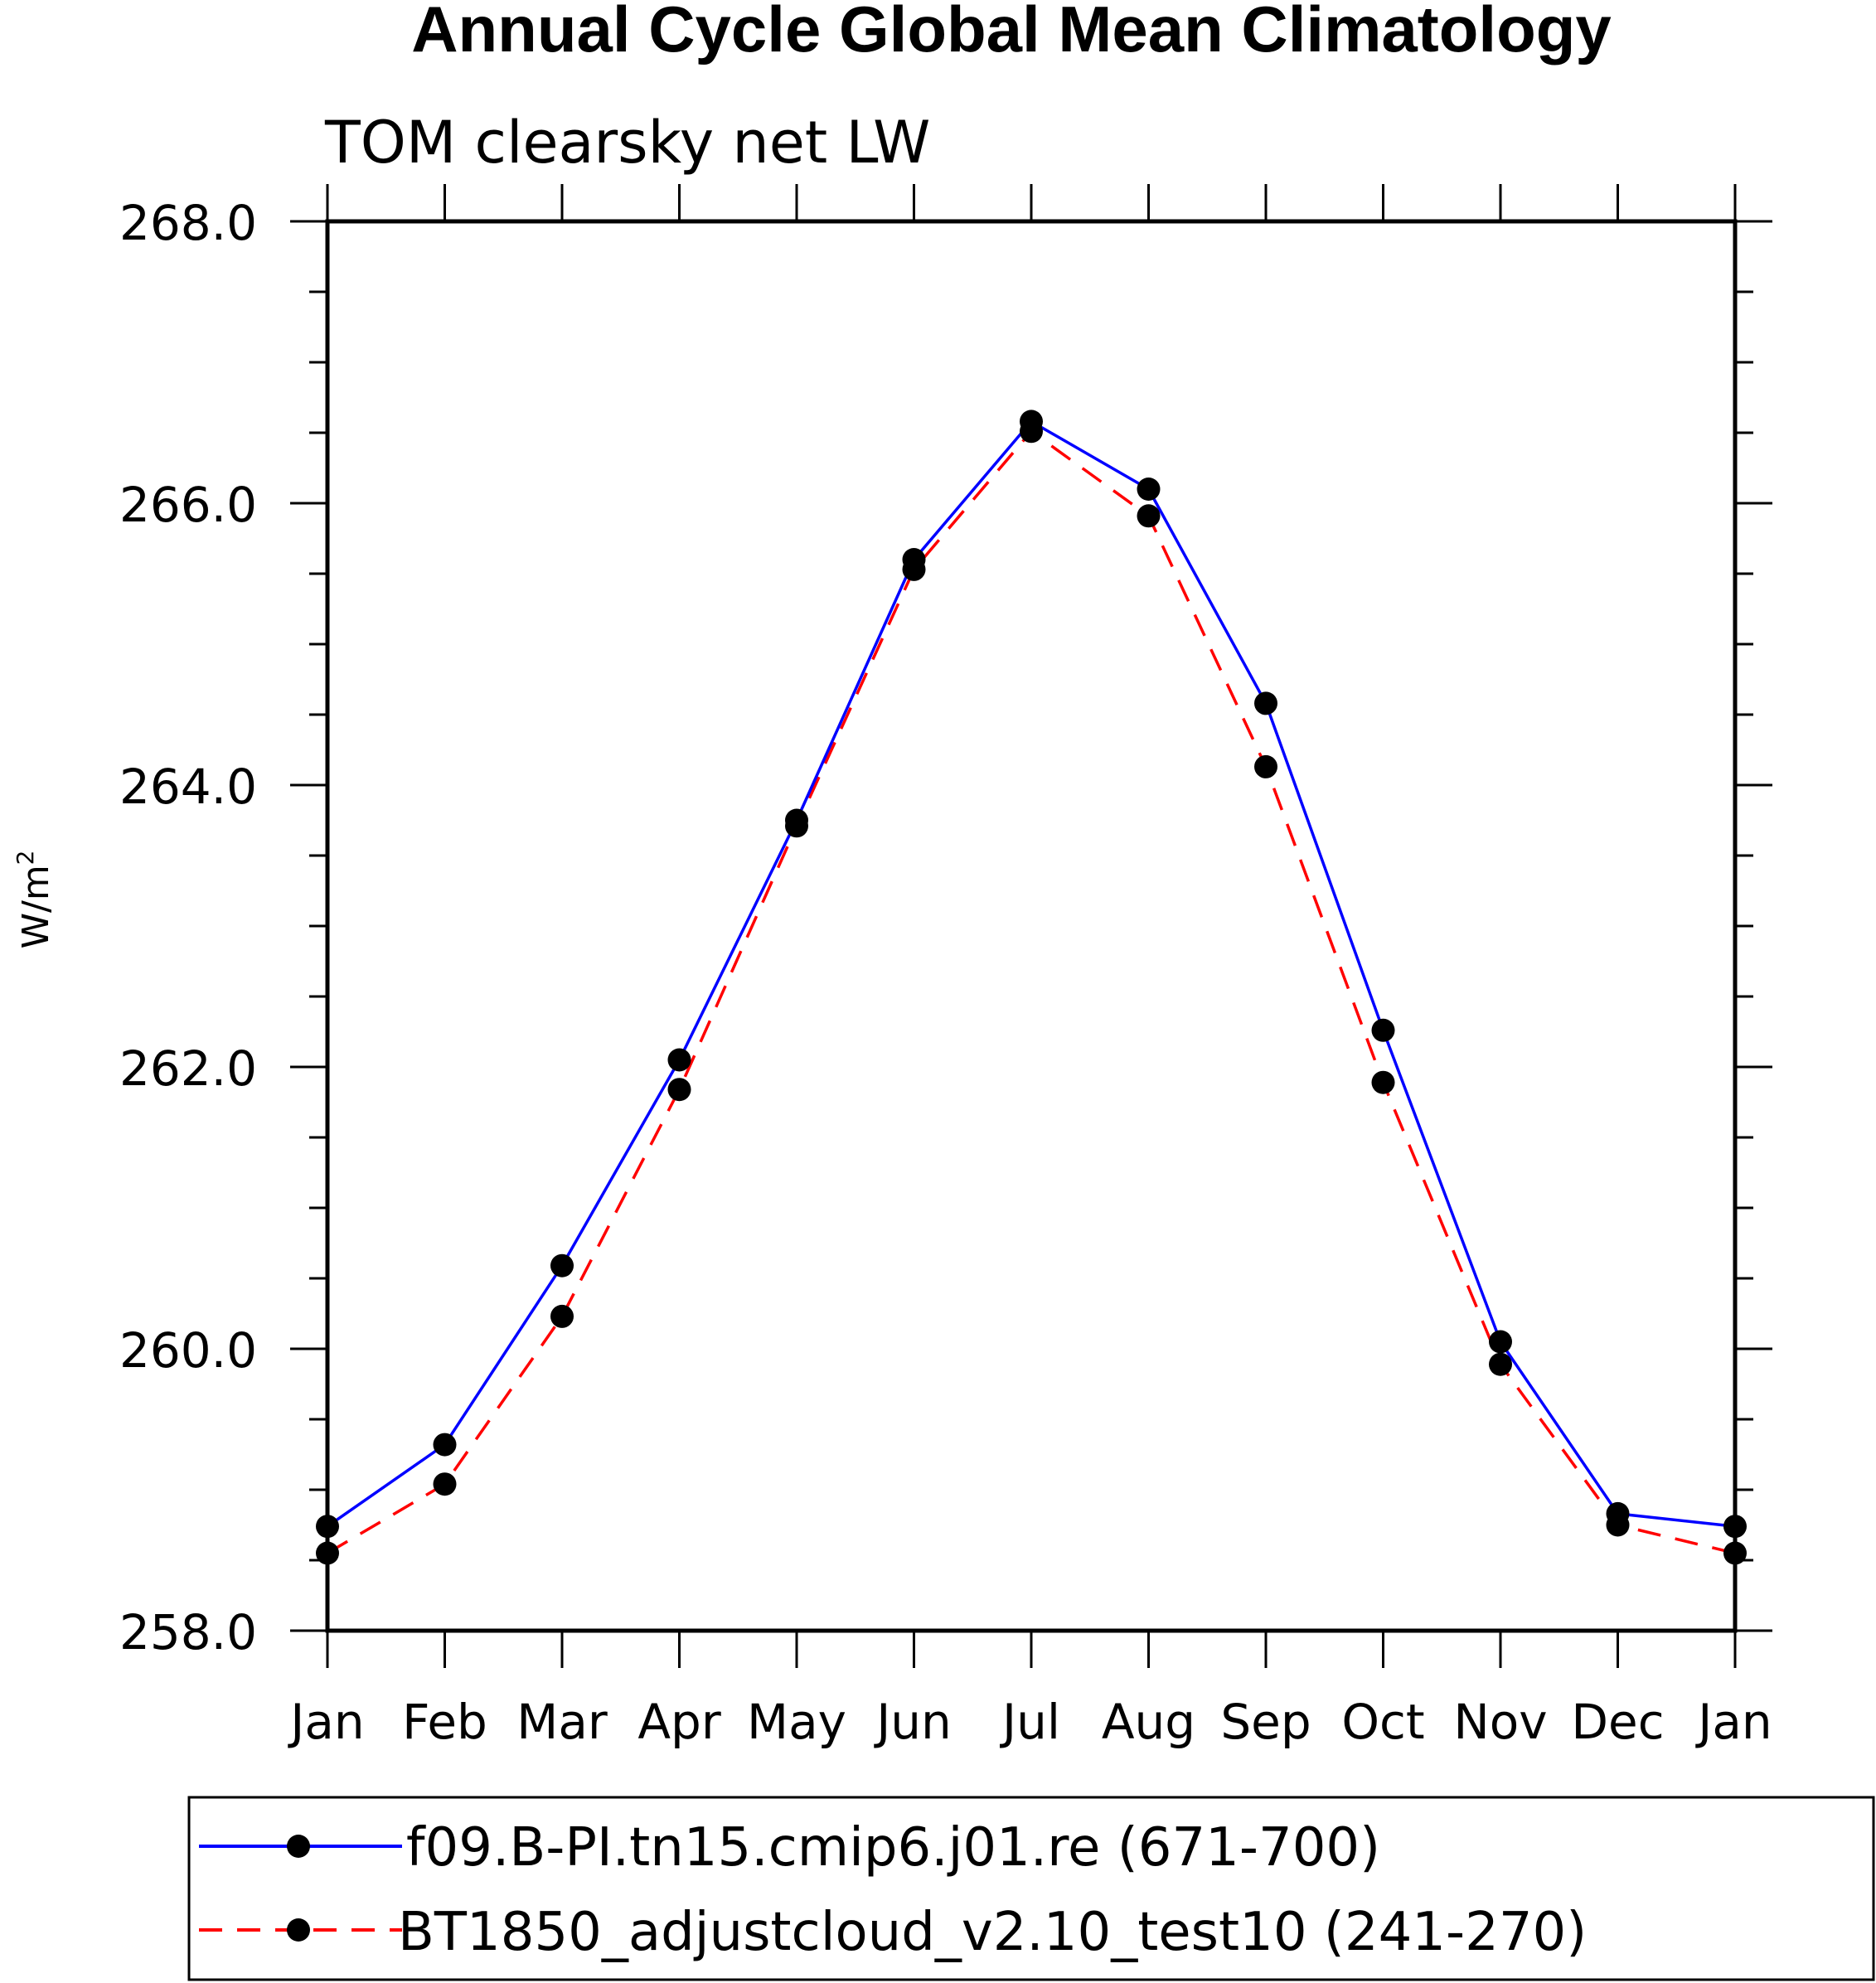  What do you see at coordinates (25, 857) in the screenshot?
I see `y-axis-label-superscript: 2` at bounding box center [25, 857].